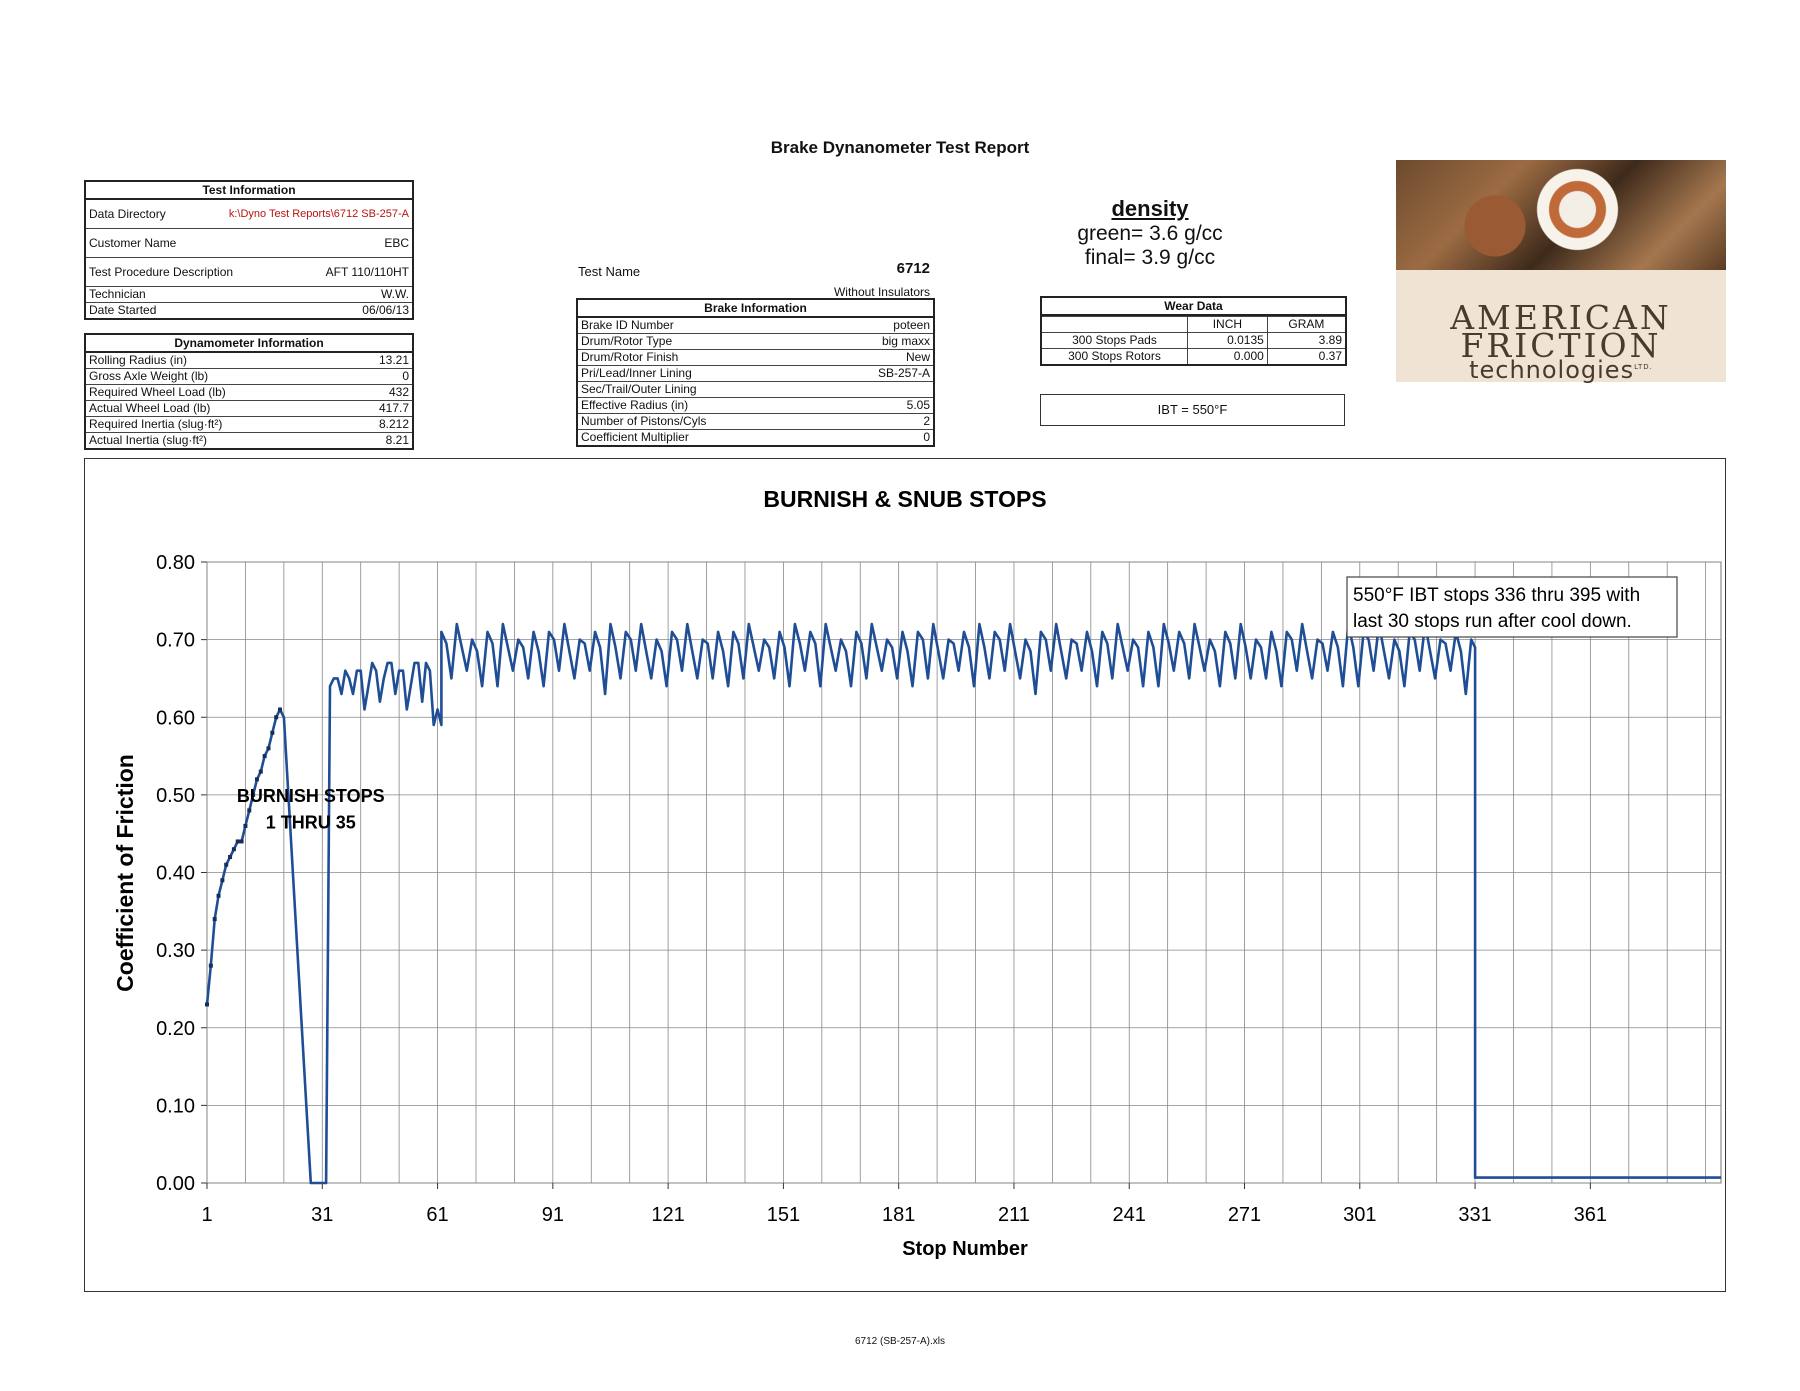 The image size is (1800, 1391). What do you see at coordinates (918, 405) in the screenshot?
I see `brake-value: 5.05` at bounding box center [918, 405].